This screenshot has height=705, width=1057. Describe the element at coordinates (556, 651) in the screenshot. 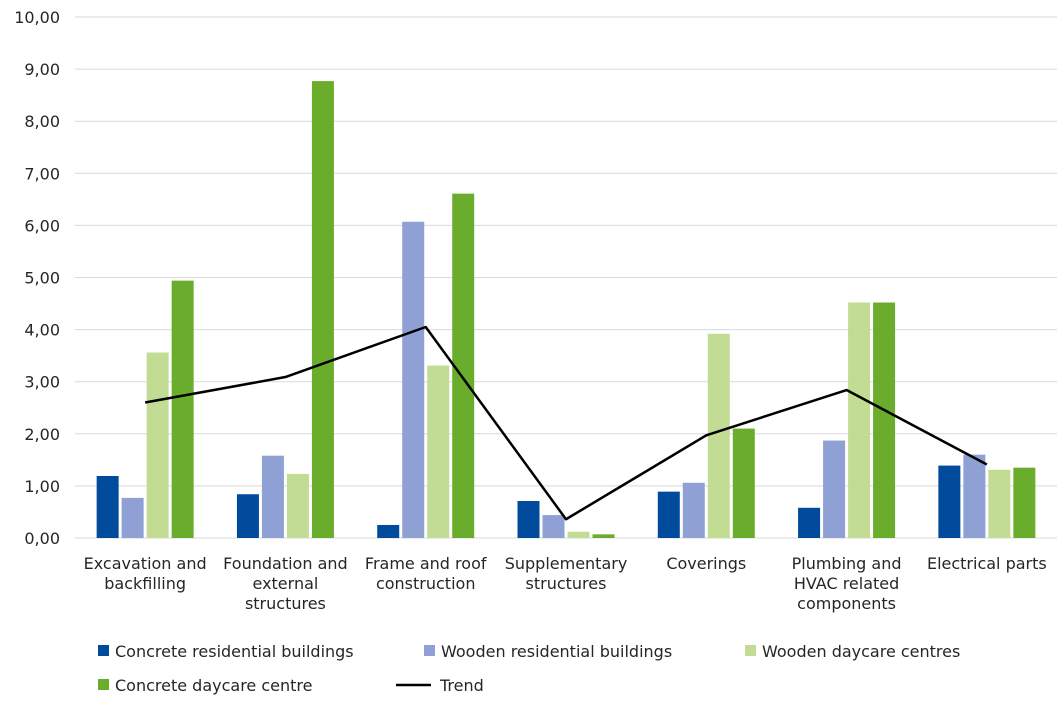

I see `legend-label: Wooden residential buildings` at that location.